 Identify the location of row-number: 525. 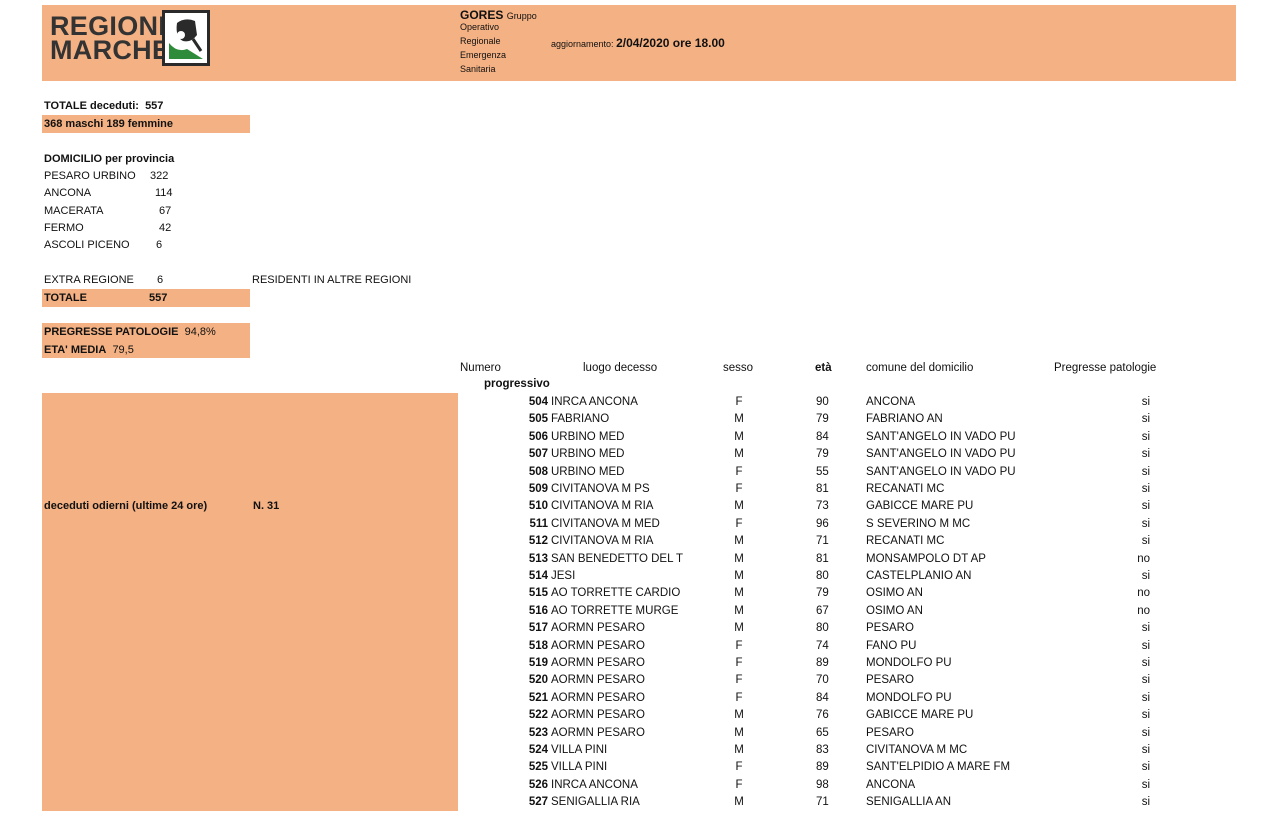
(538, 767).